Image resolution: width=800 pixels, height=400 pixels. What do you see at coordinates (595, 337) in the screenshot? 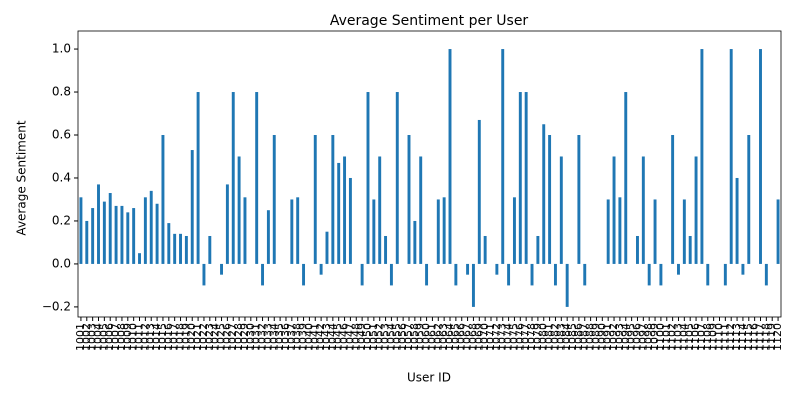
I see `x-tick-label: 1089` at bounding box center [595, 337].